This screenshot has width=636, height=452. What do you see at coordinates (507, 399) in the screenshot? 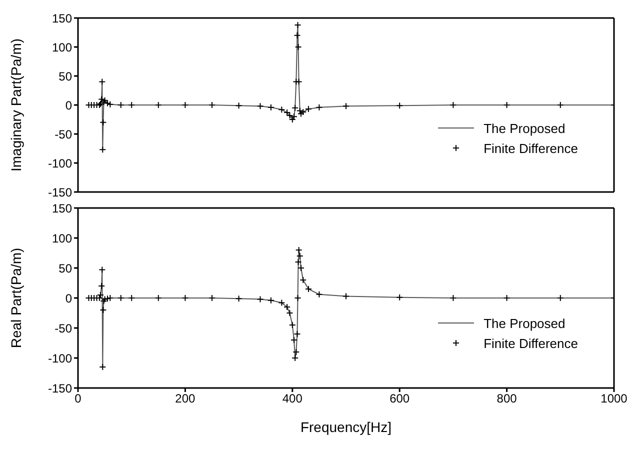
I see `x-tick-label: 800` at bounding box center [507, 399].